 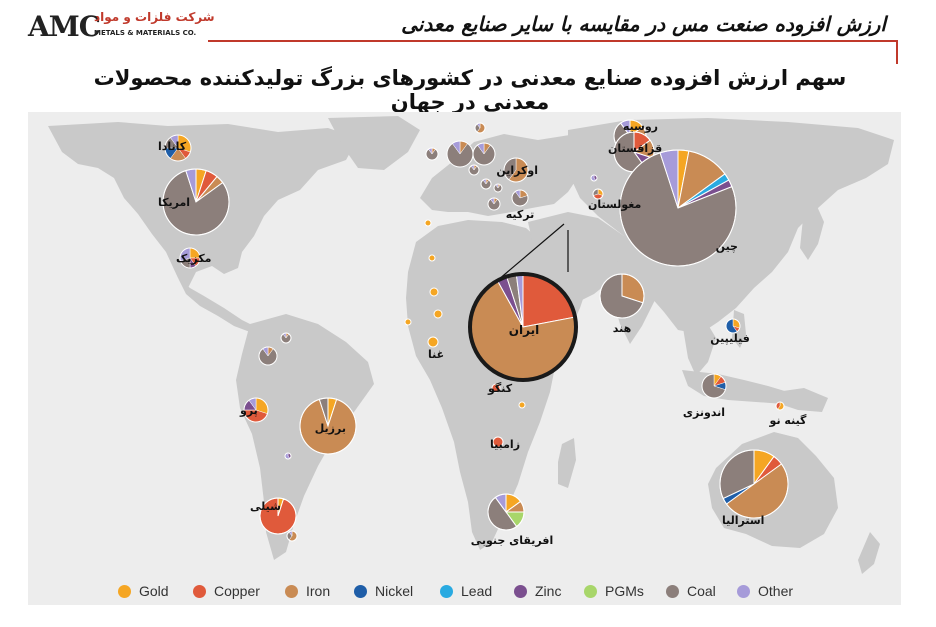 What do you see at coordinates (318, 591) in the screenshot?
I see `legend-label-iron: Iron` at bounding box center [318, 591].